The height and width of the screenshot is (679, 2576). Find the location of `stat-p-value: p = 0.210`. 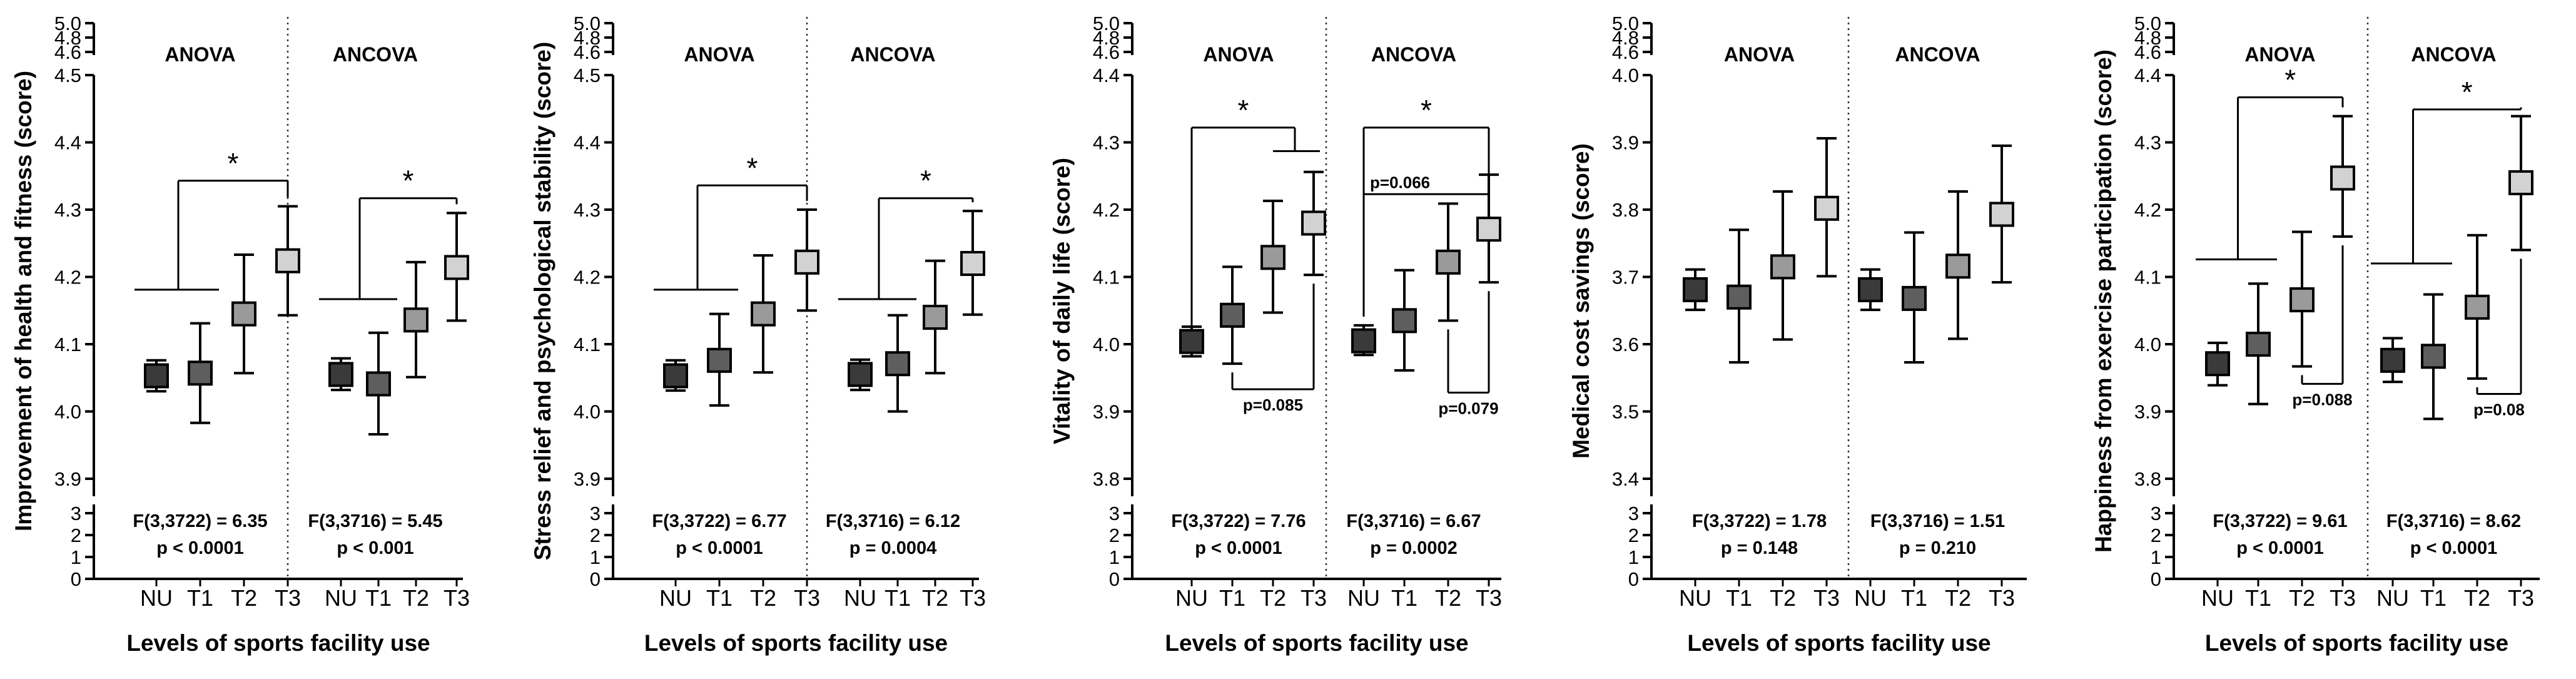

stat-p-value: p = 0.210 is located at coordinates (1938, 548).